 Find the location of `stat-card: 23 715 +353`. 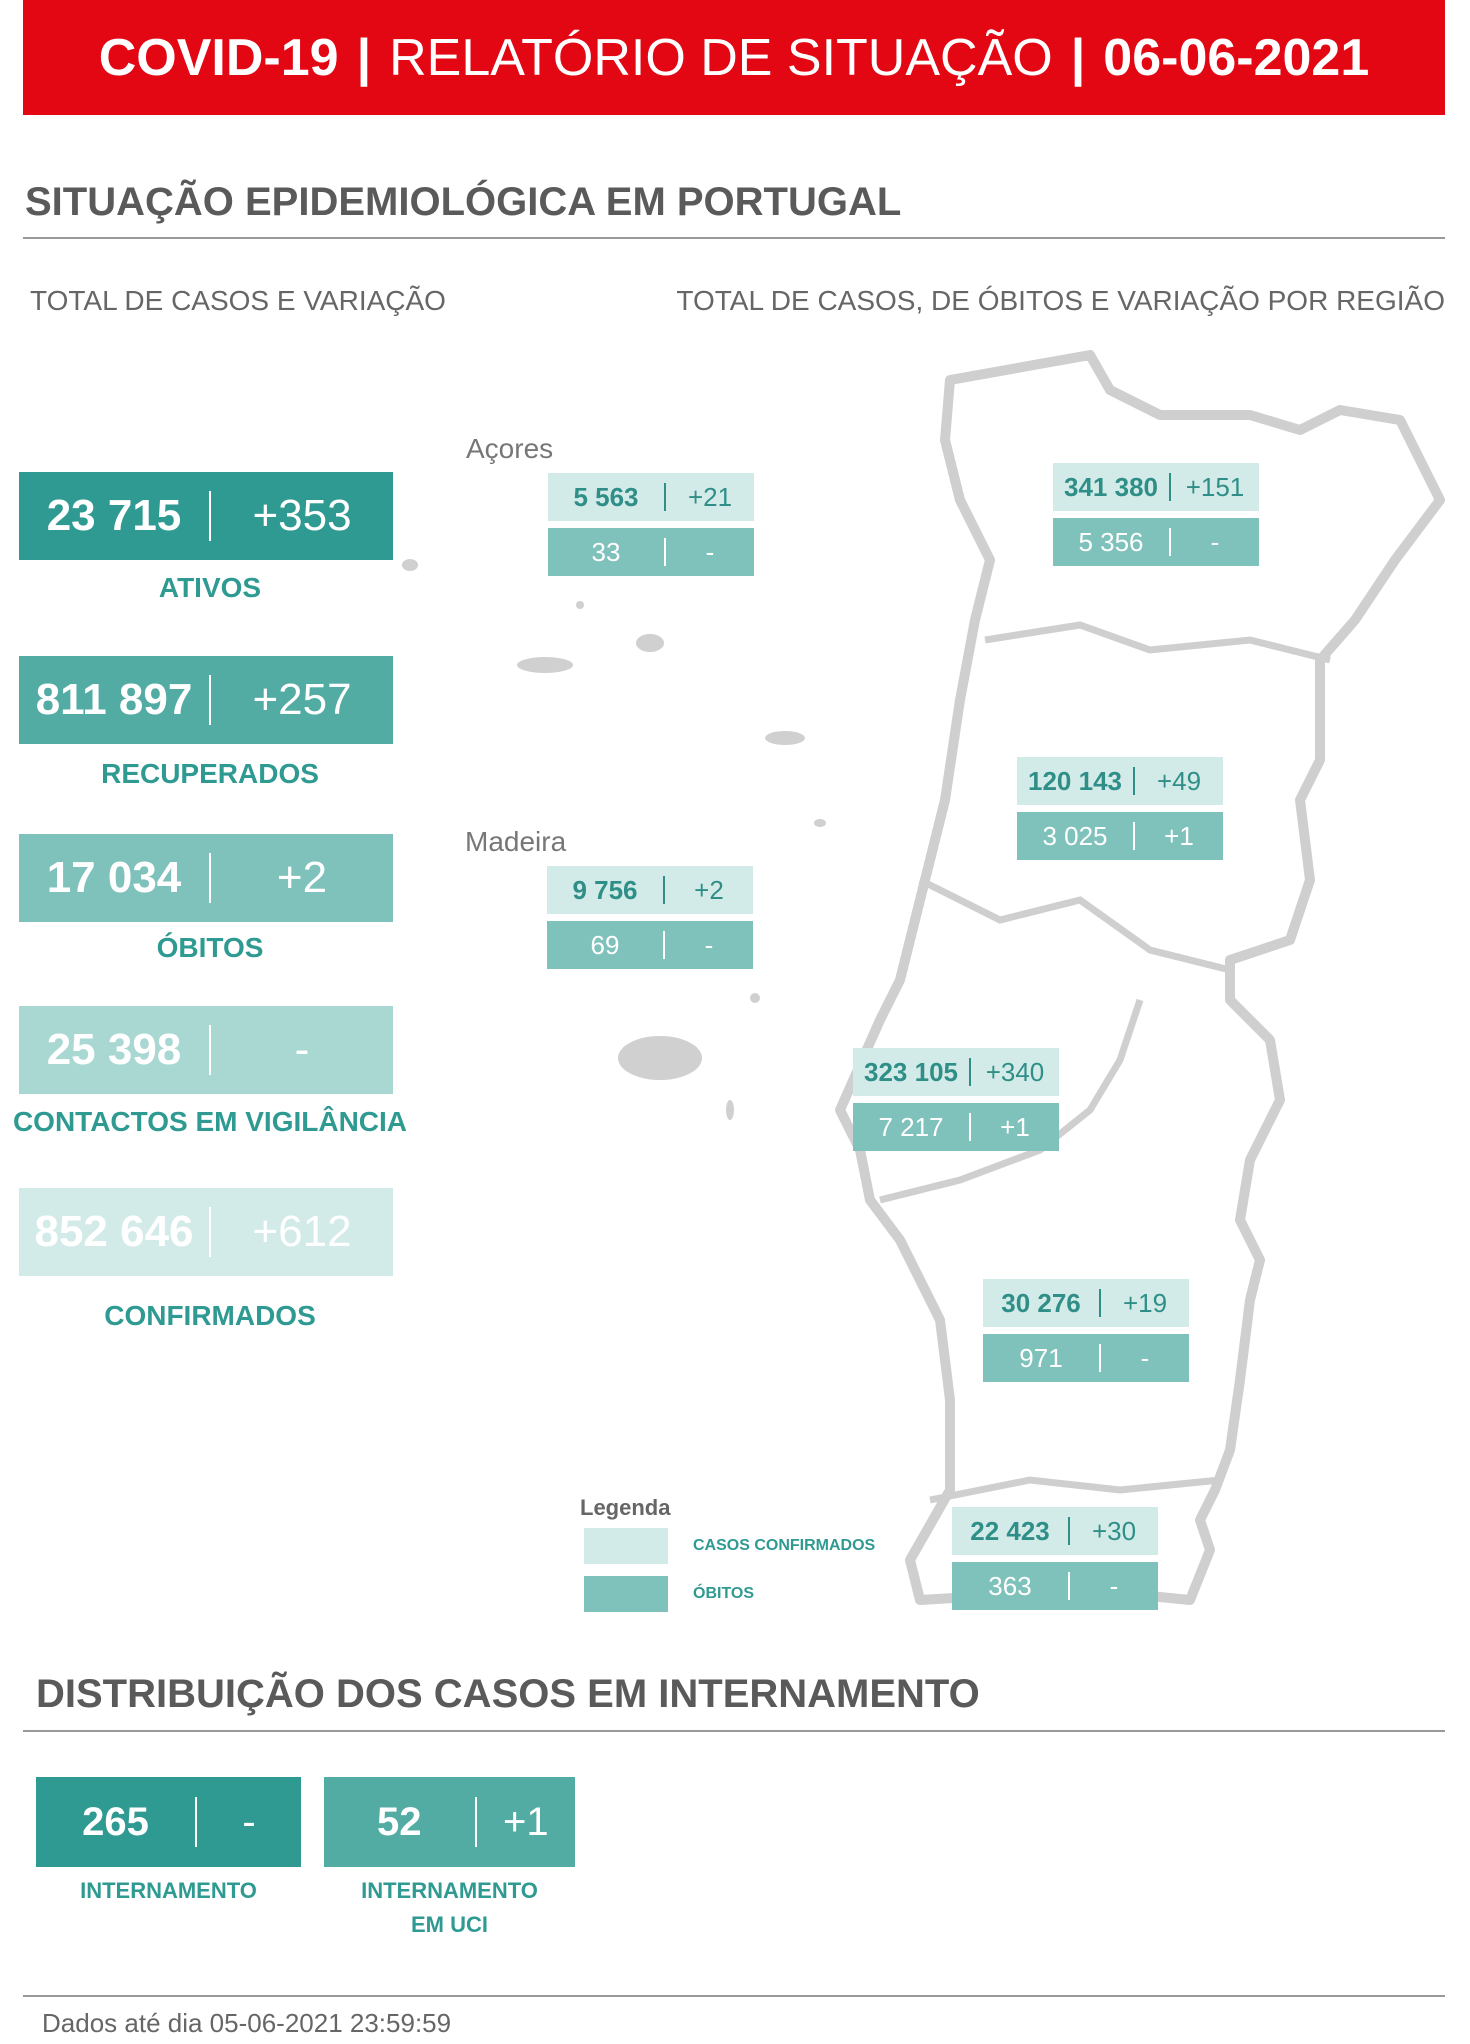

stat-card: 23 715 +353 is located at coordinates (206, 516).